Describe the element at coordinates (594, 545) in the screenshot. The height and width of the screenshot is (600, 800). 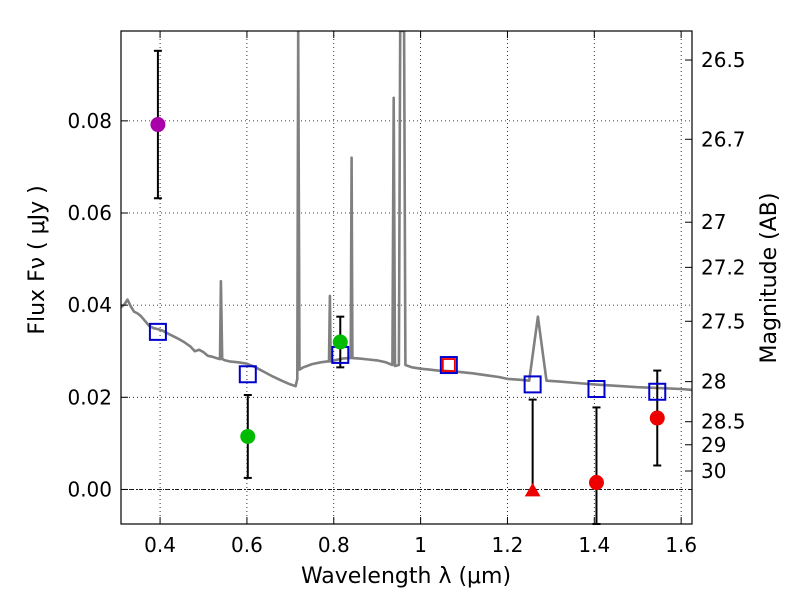
I see `x-tick-label: 1.4` at that location.